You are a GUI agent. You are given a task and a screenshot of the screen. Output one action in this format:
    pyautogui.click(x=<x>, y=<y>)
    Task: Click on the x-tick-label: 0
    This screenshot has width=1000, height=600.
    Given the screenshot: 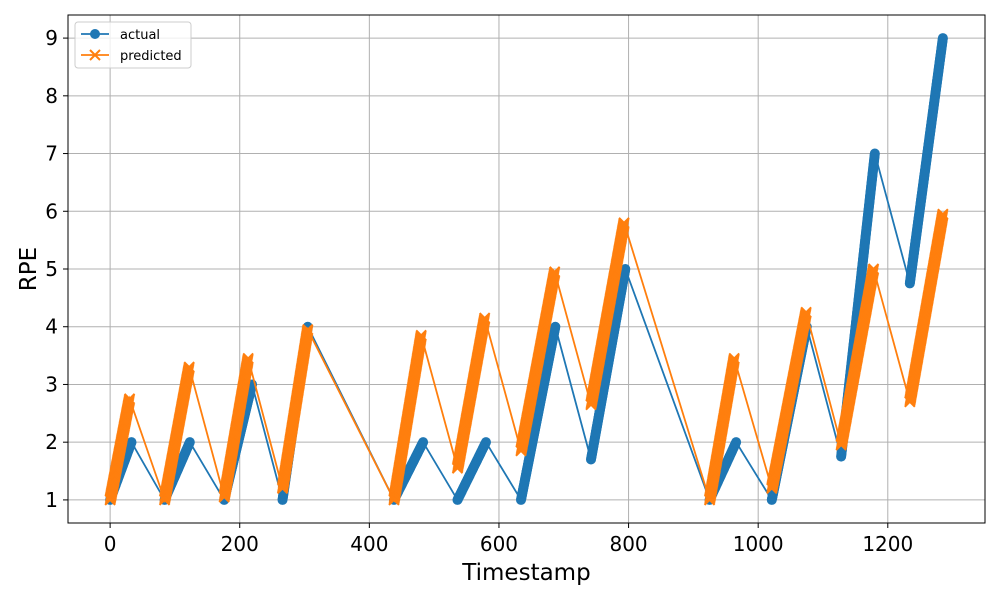 What is the action you would take?
    pyautogui.click(x=110, y=544)
    